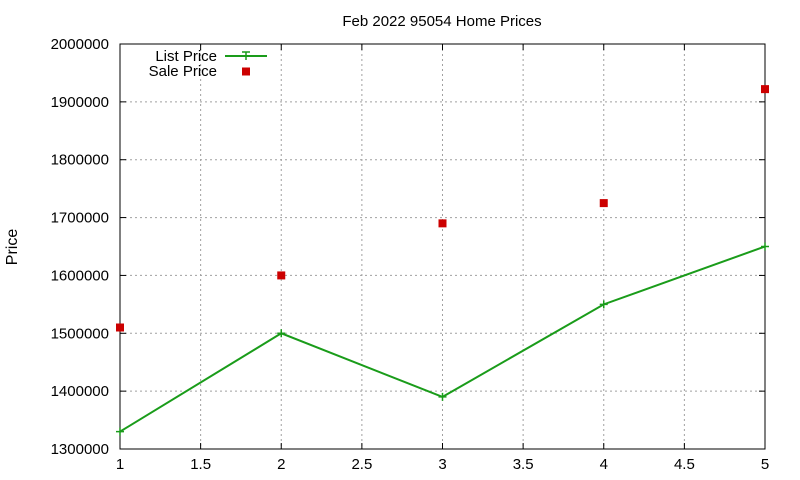  I want to click on x-tick-label: 1, so click(120, 464).